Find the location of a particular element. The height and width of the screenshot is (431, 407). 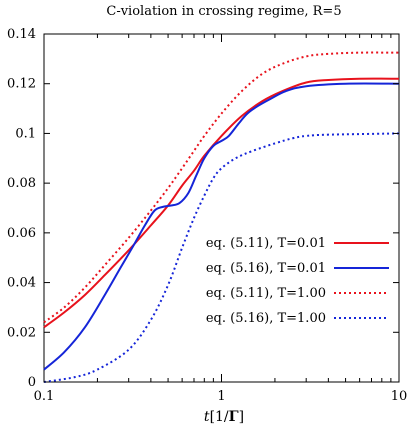

x-axis-label: t[1/Γ] is located at coordinates (224, 417).